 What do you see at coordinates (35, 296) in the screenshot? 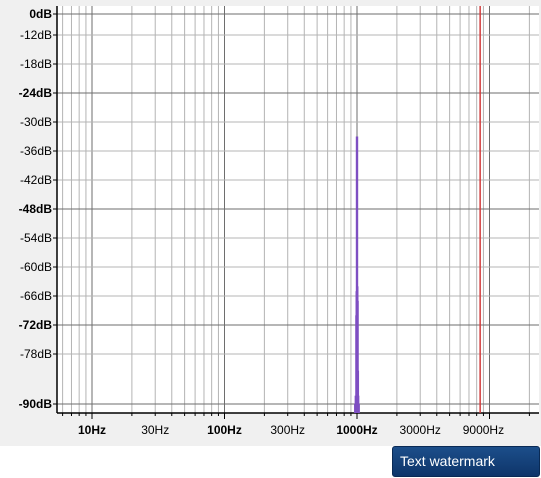
I see `y-tick-label: -66dB` at bounding box center [35, 296].